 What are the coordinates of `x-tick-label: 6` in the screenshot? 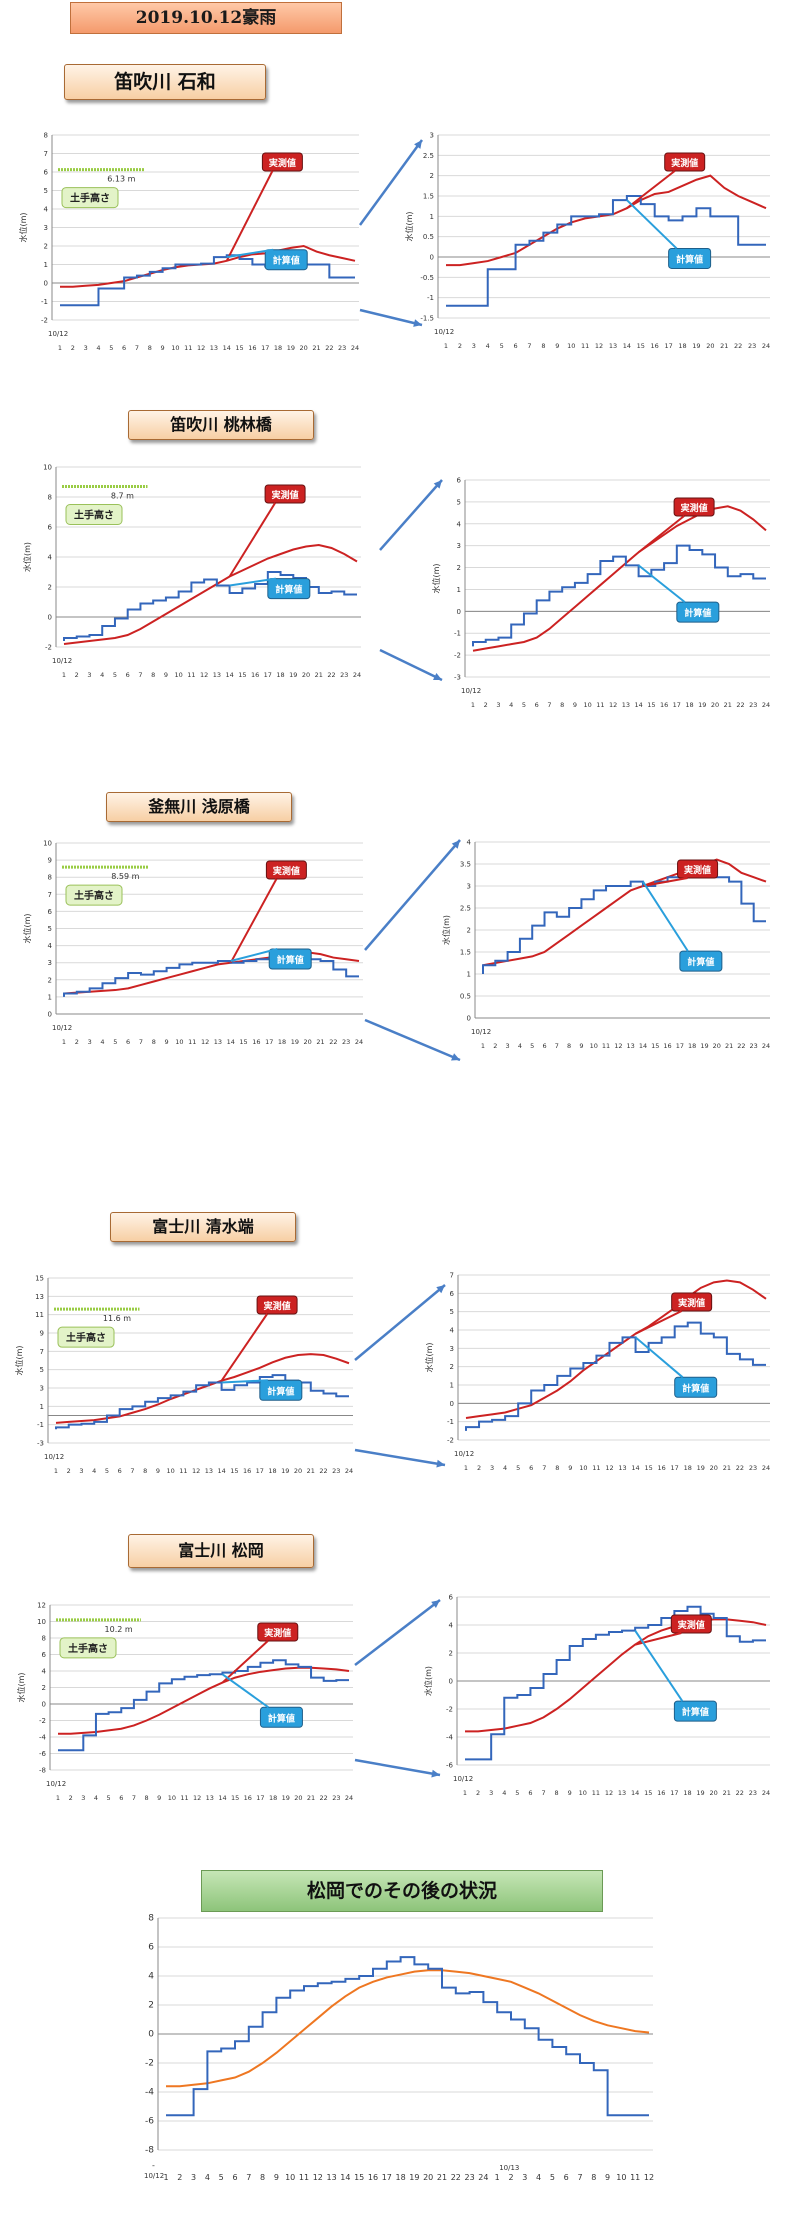 It's located at (566, 2177).